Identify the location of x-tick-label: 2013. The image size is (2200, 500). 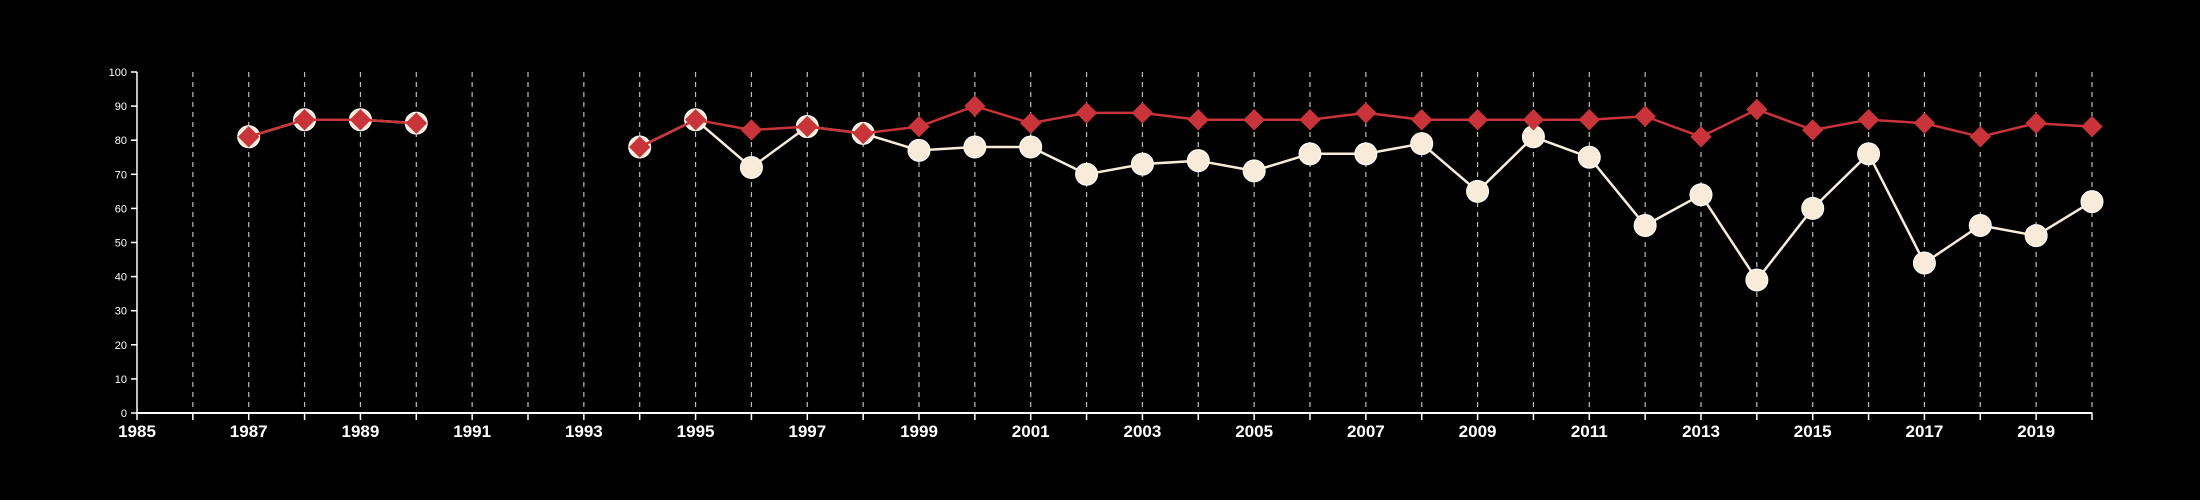
(1701, 431).